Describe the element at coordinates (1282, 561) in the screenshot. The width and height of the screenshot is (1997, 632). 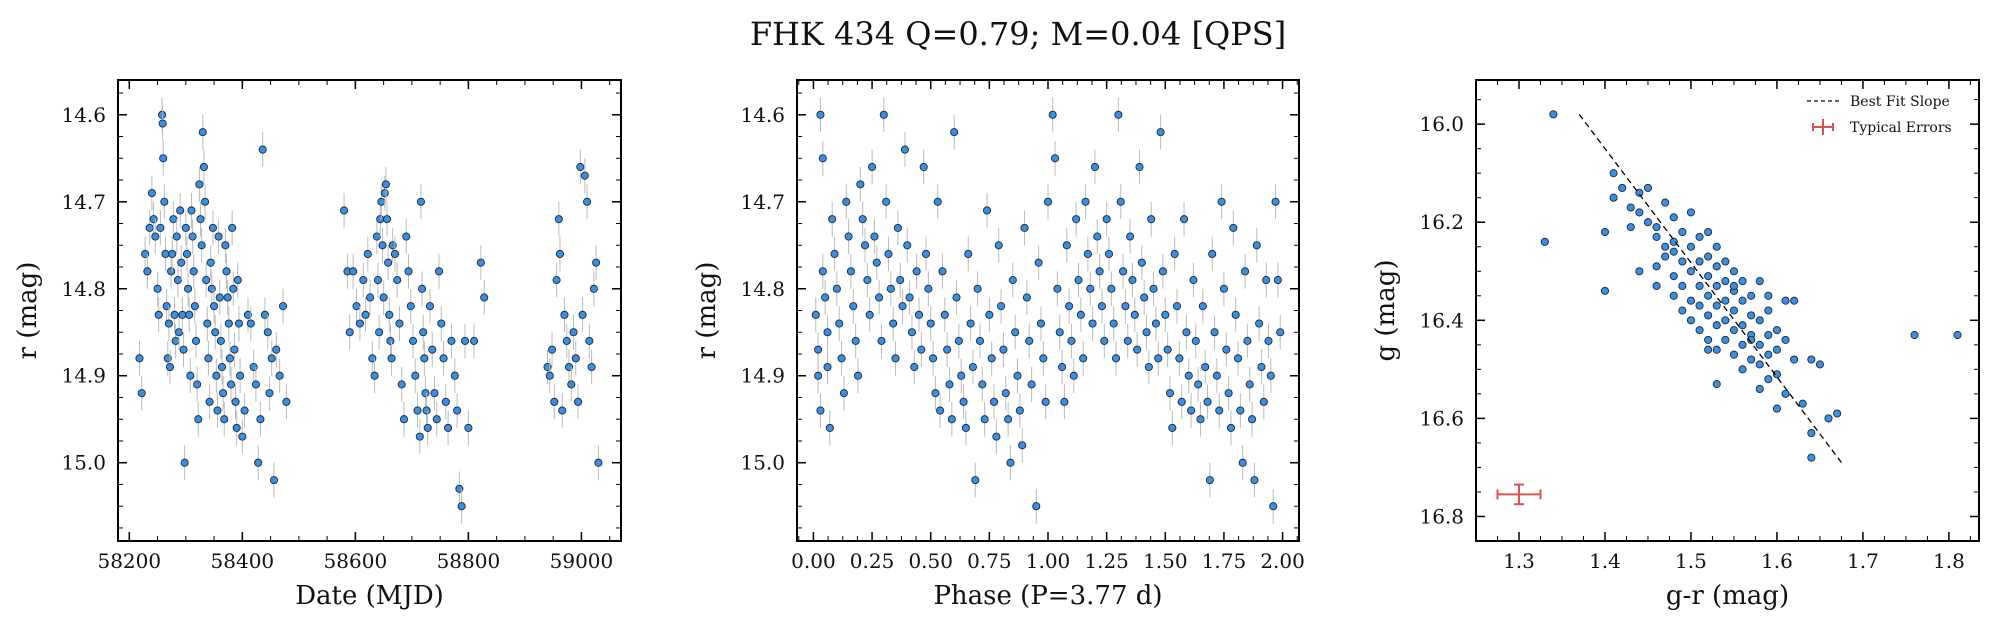
I see `x-tick-label: 2.00` at that location.